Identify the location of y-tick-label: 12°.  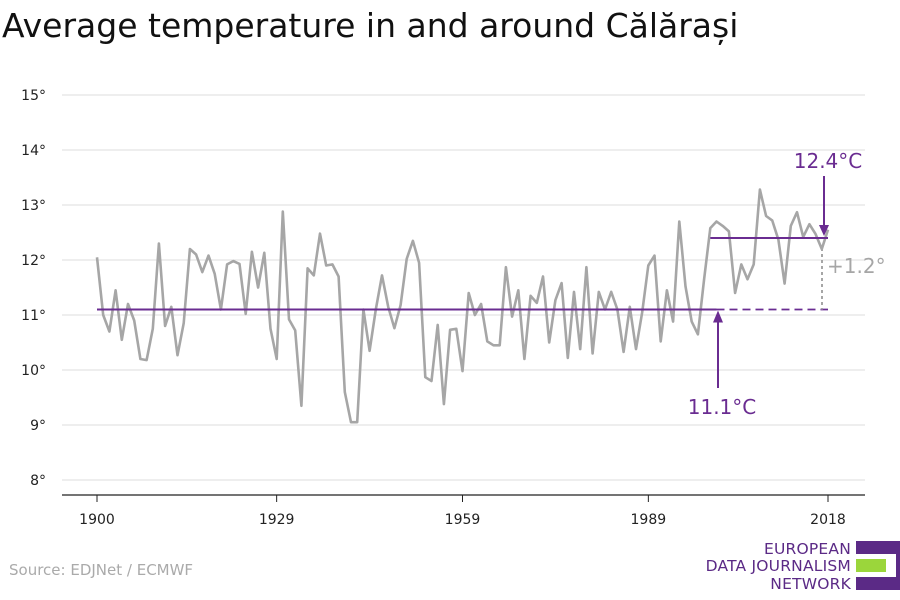
(33, 261).